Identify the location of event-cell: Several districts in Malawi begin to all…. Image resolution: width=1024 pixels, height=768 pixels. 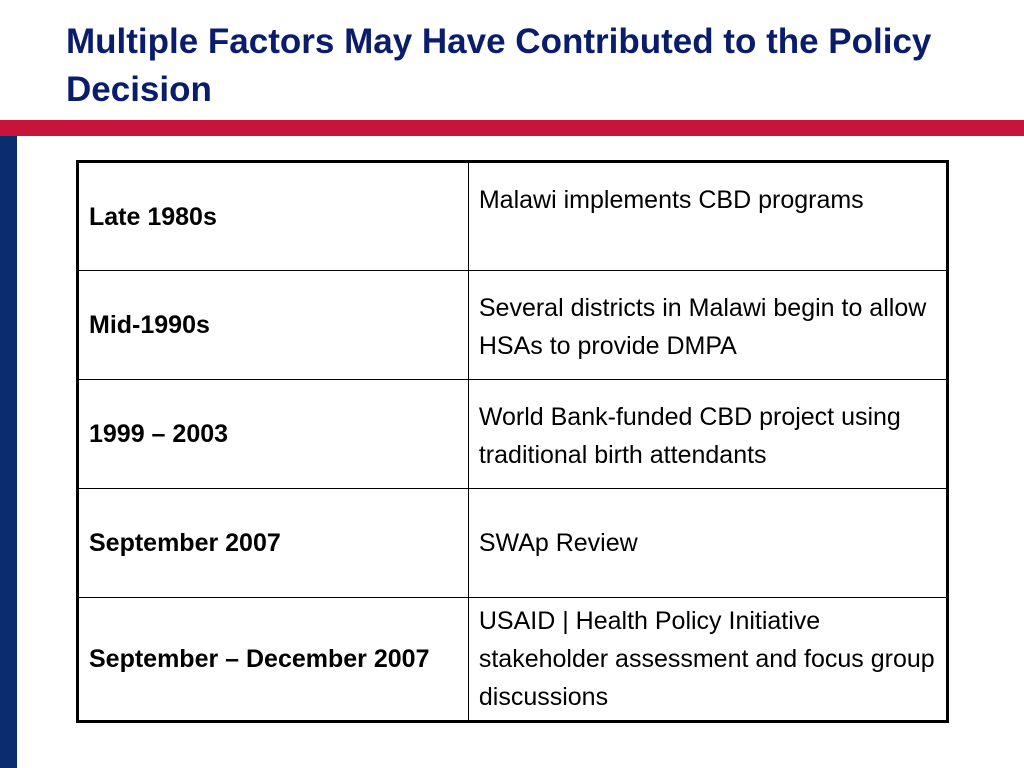
(708, 325).